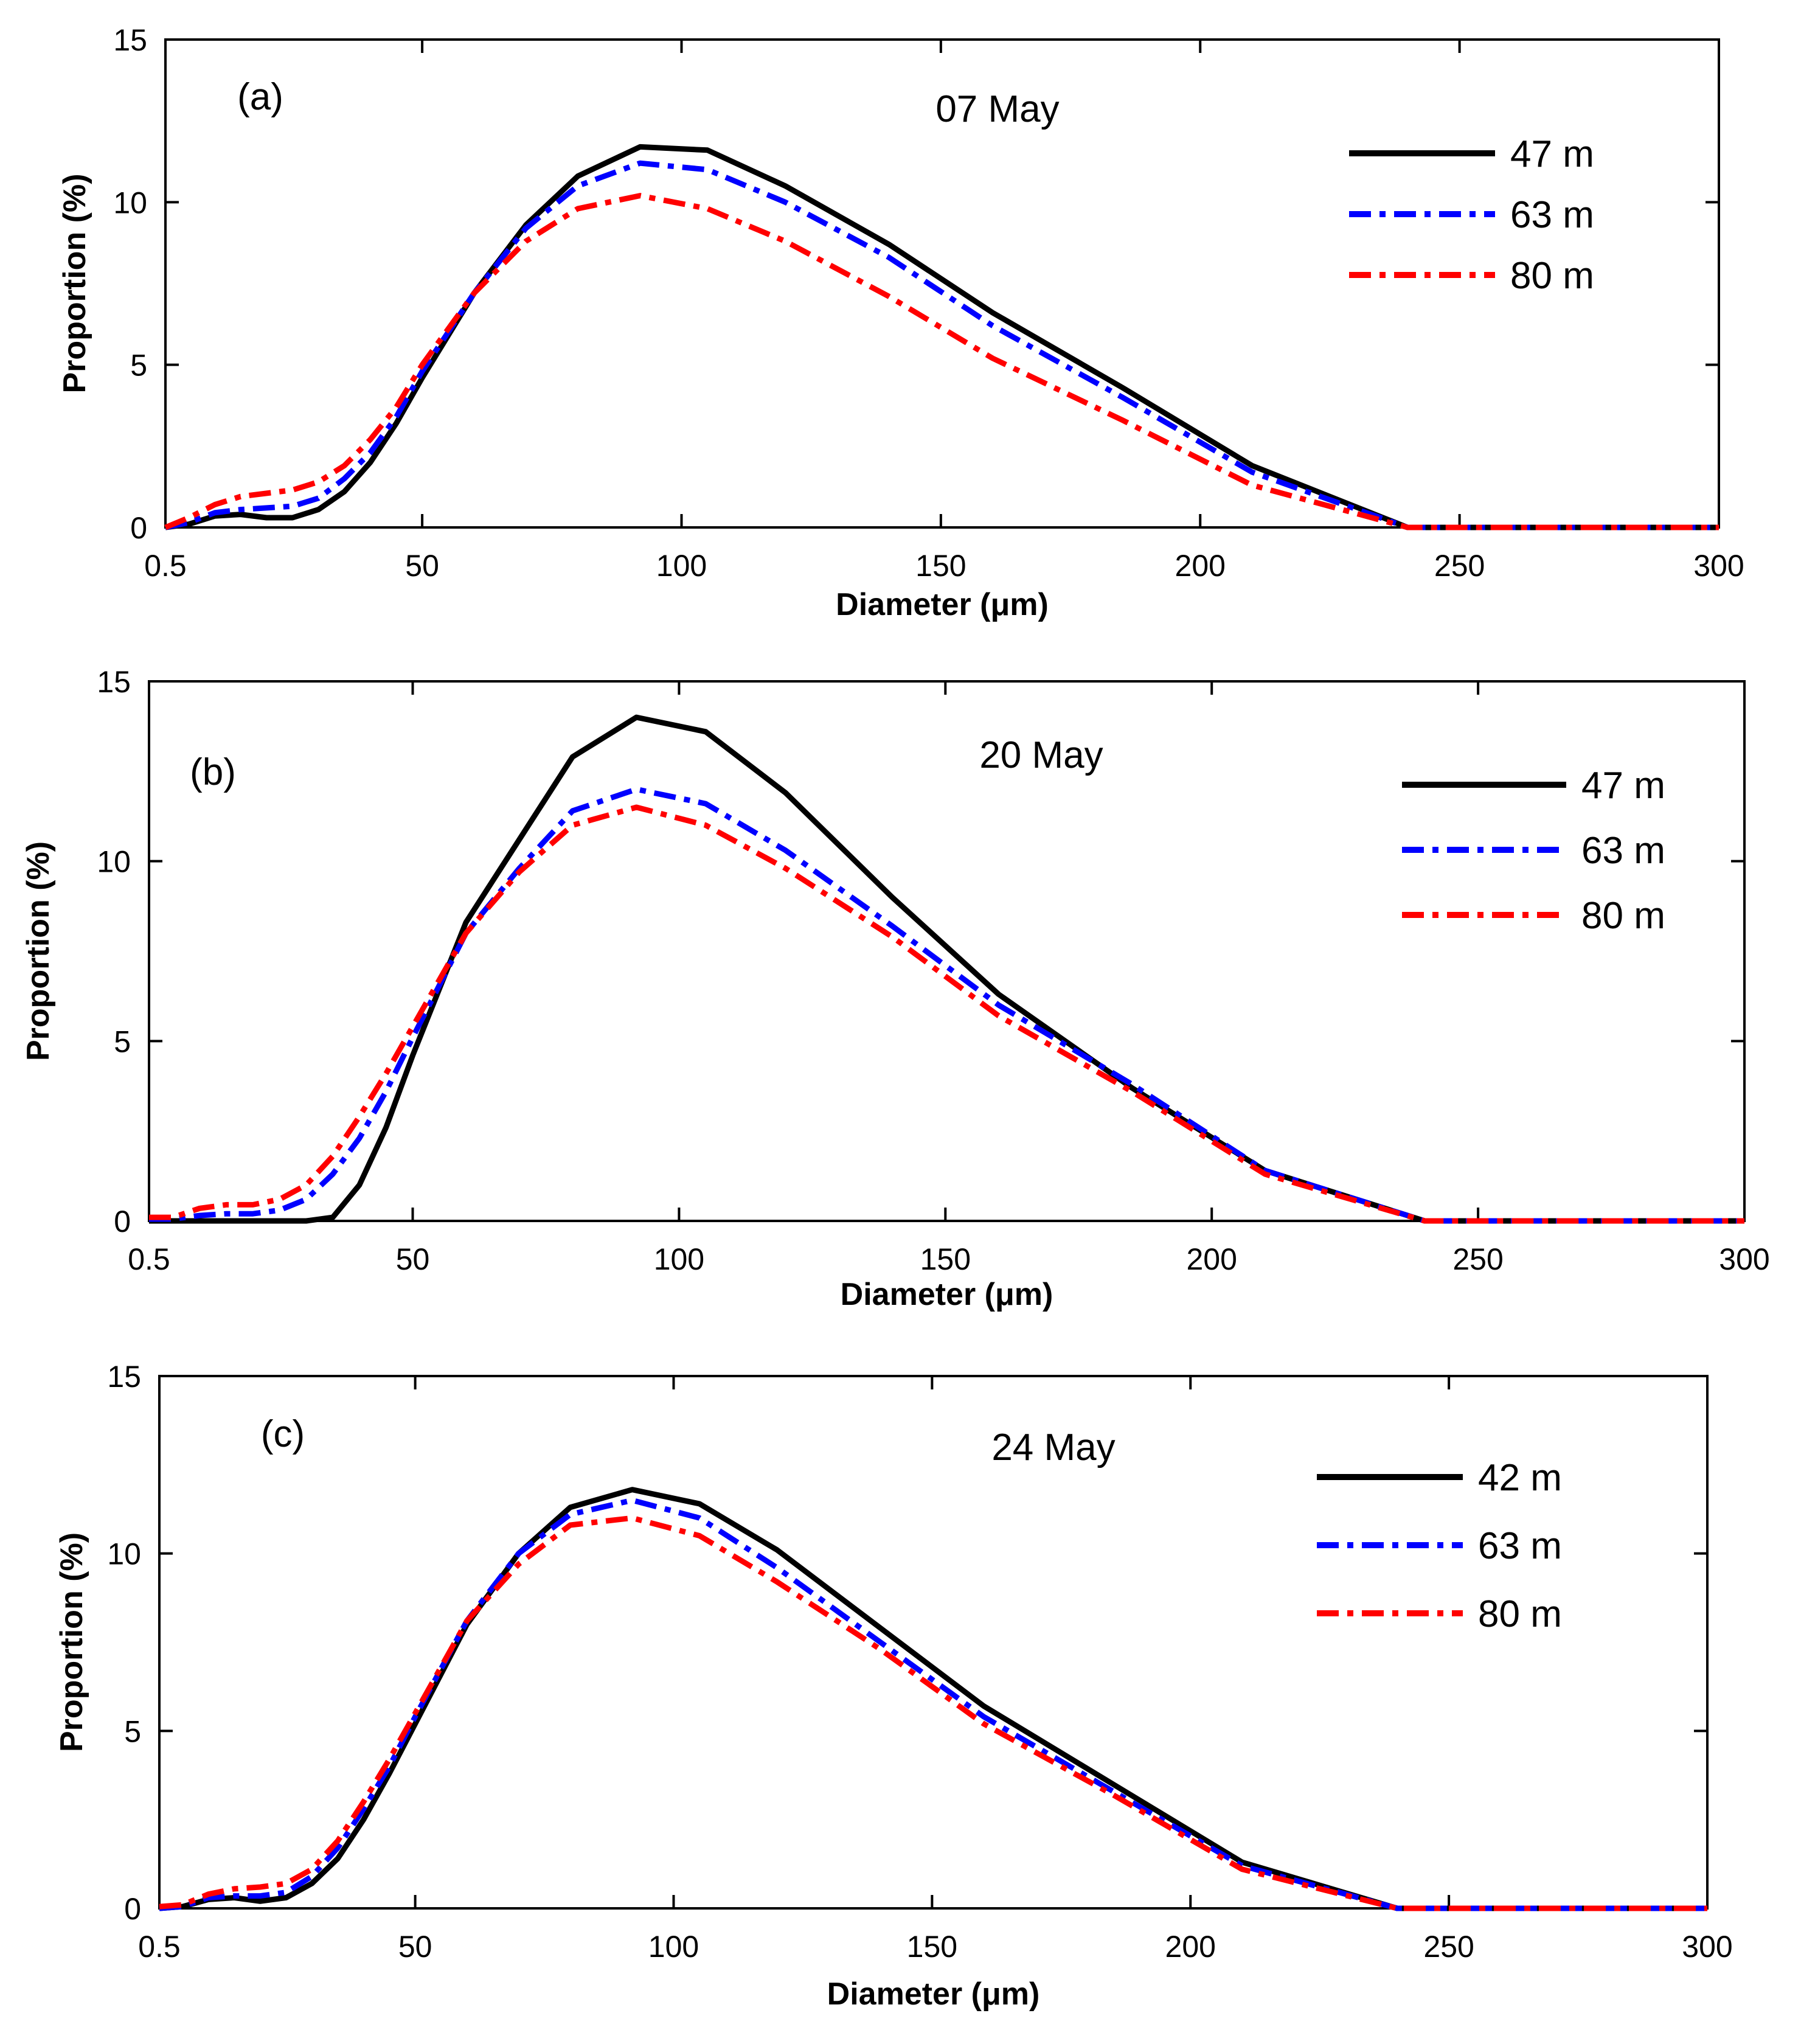 The height and width of the screenshot is (2044, 1801). What do you see at coordinates (1053, 1448) in the screenshot?
I see `chart-title: 24 May` at bounding box center [1053, 1448].